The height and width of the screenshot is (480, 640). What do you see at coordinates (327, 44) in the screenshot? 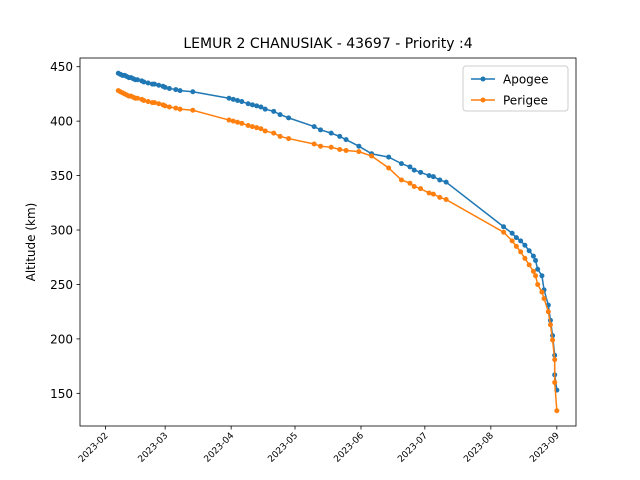
I see `chart-title: LEMUR 2 CHANUSIAK - 43697 - Priority :4` at bounding box center [327, 44].